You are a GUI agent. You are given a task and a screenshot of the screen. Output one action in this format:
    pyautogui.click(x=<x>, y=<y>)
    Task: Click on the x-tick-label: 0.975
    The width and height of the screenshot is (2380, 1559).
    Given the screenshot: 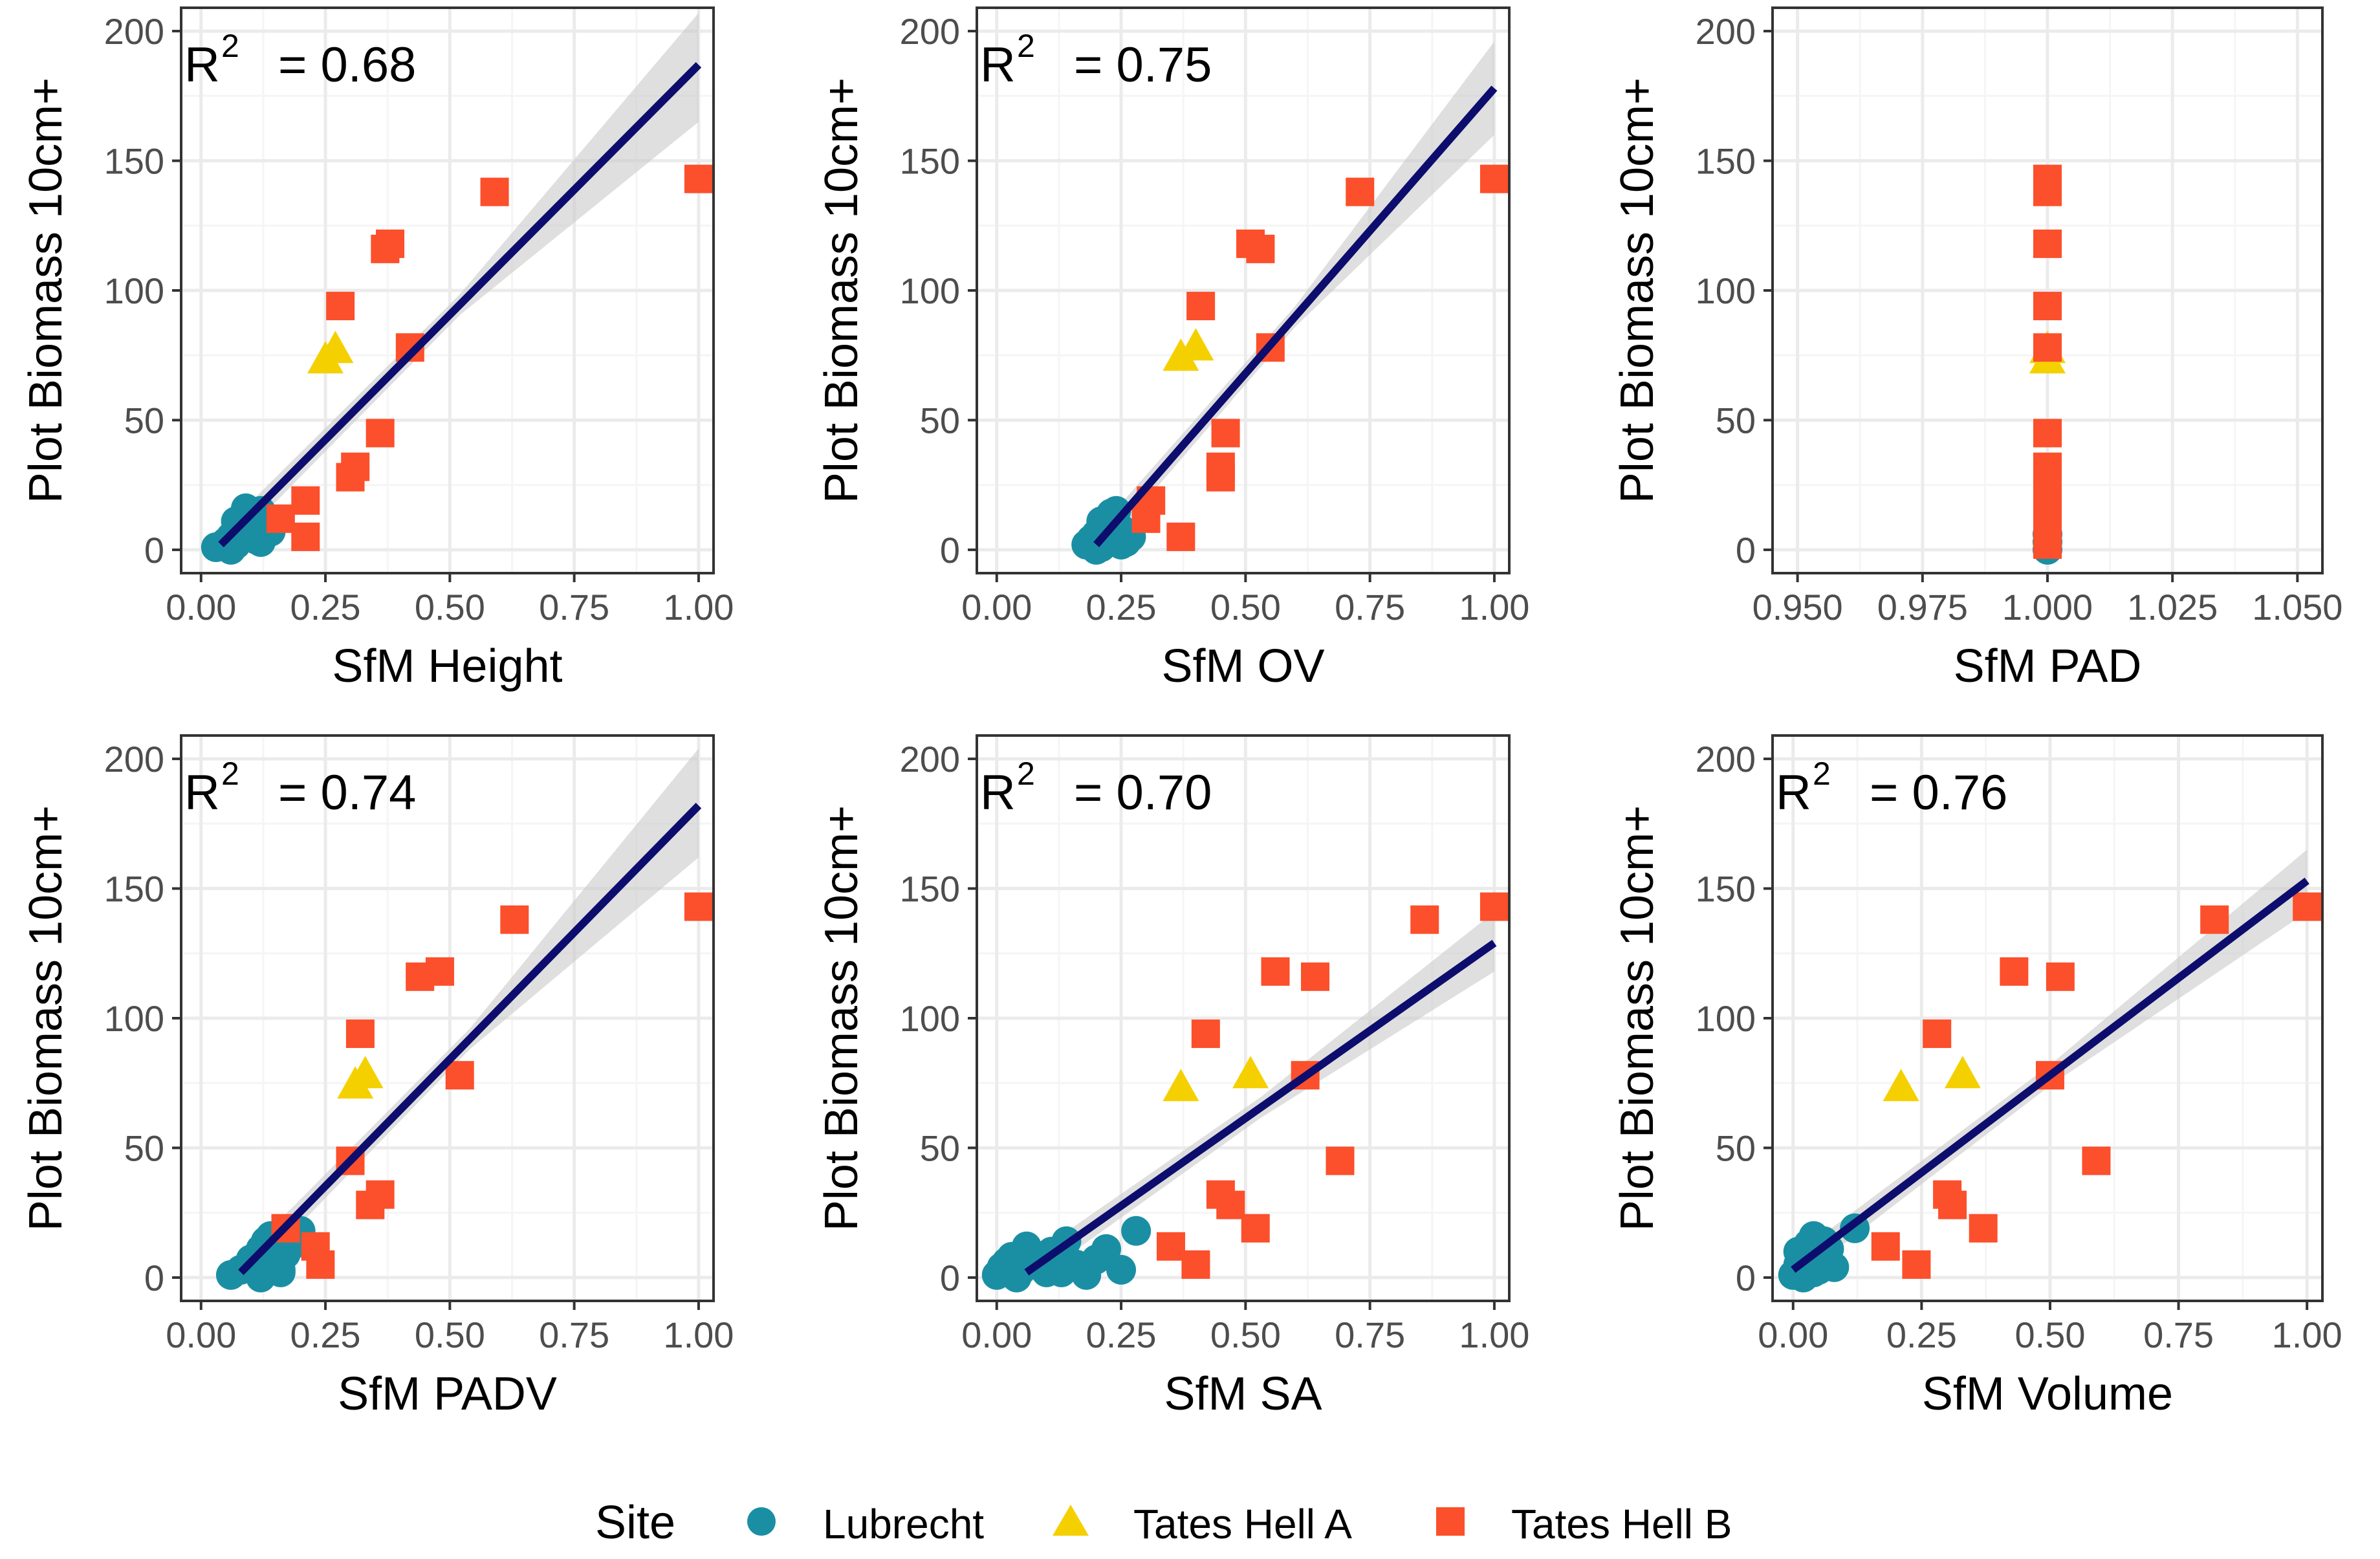 What is the action you would take?
    pyautogui.click(x=1922, y=607)
    